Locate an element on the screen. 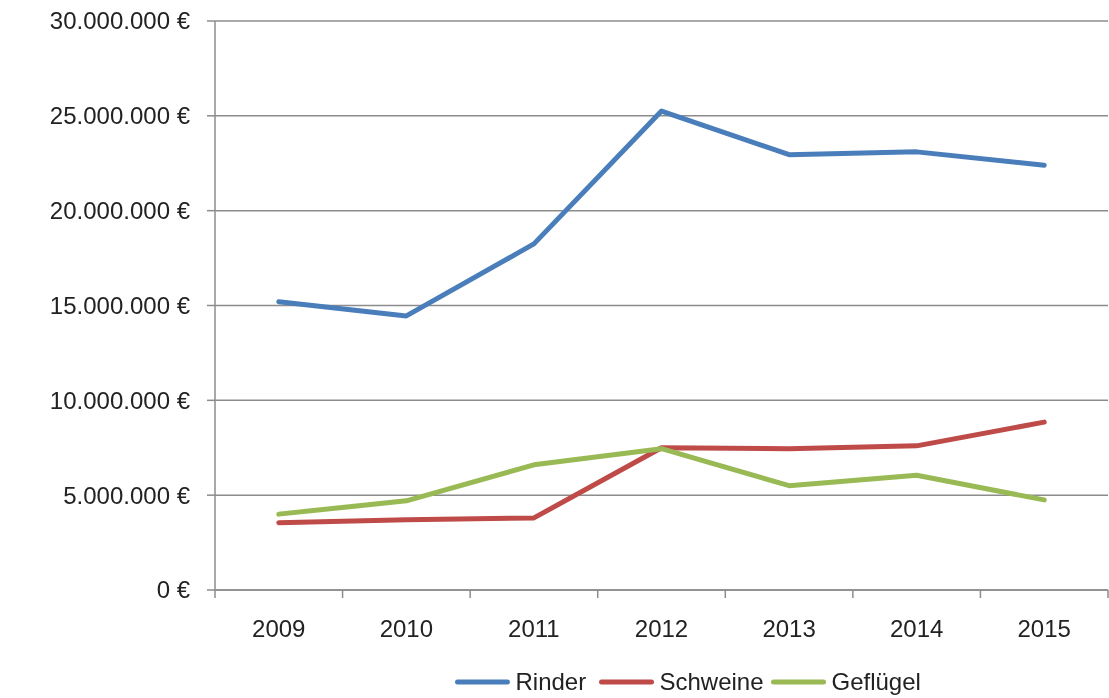 The width and height of the screenshot is (1109, 698). y-tick-label: 0 € is located at coordinates (173, 590).